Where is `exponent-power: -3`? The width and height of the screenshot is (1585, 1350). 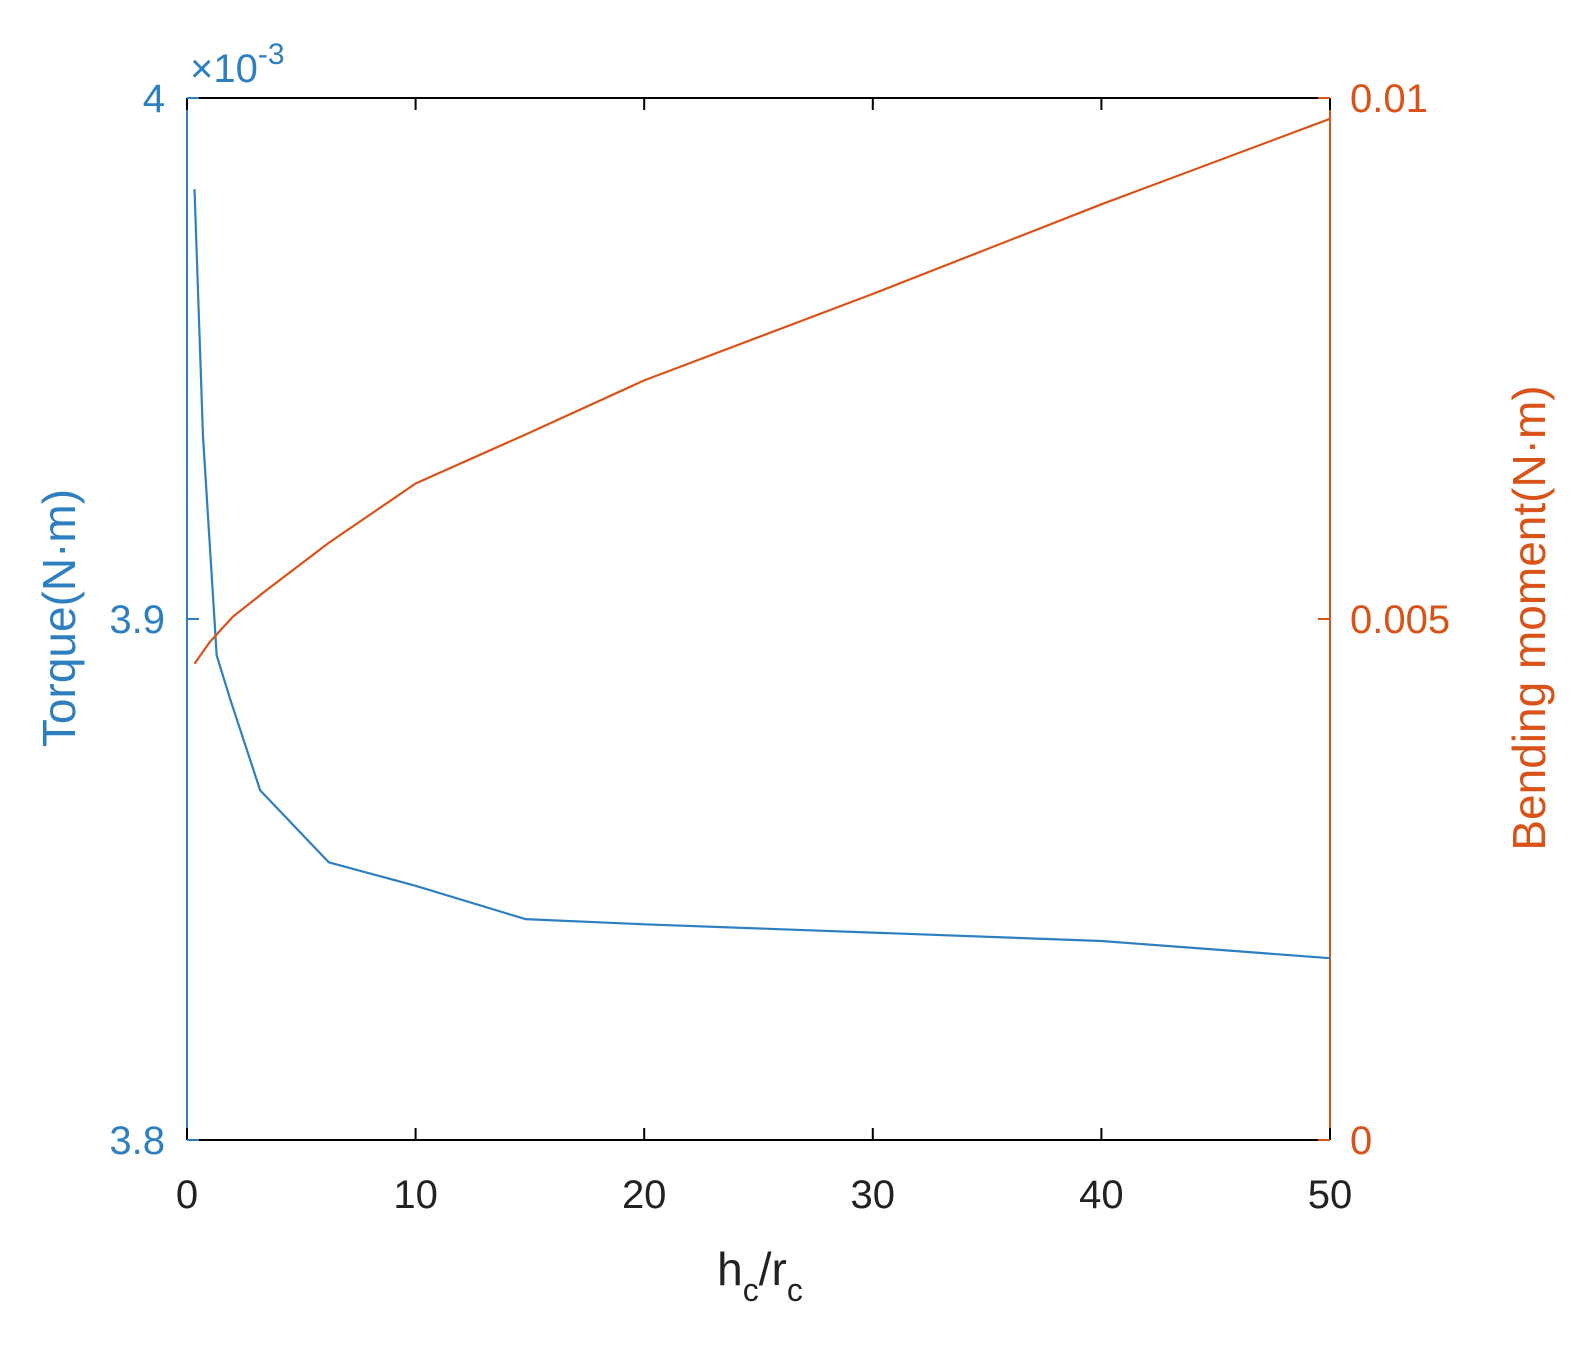
exponent-power: -3 is located at coordinates (271, 54).